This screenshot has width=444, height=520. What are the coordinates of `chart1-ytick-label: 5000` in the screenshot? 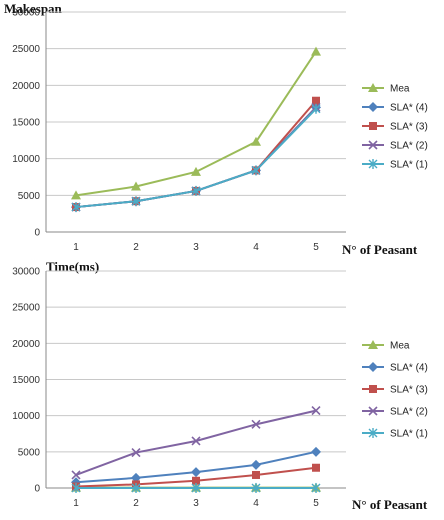 It's located at (29, 196).